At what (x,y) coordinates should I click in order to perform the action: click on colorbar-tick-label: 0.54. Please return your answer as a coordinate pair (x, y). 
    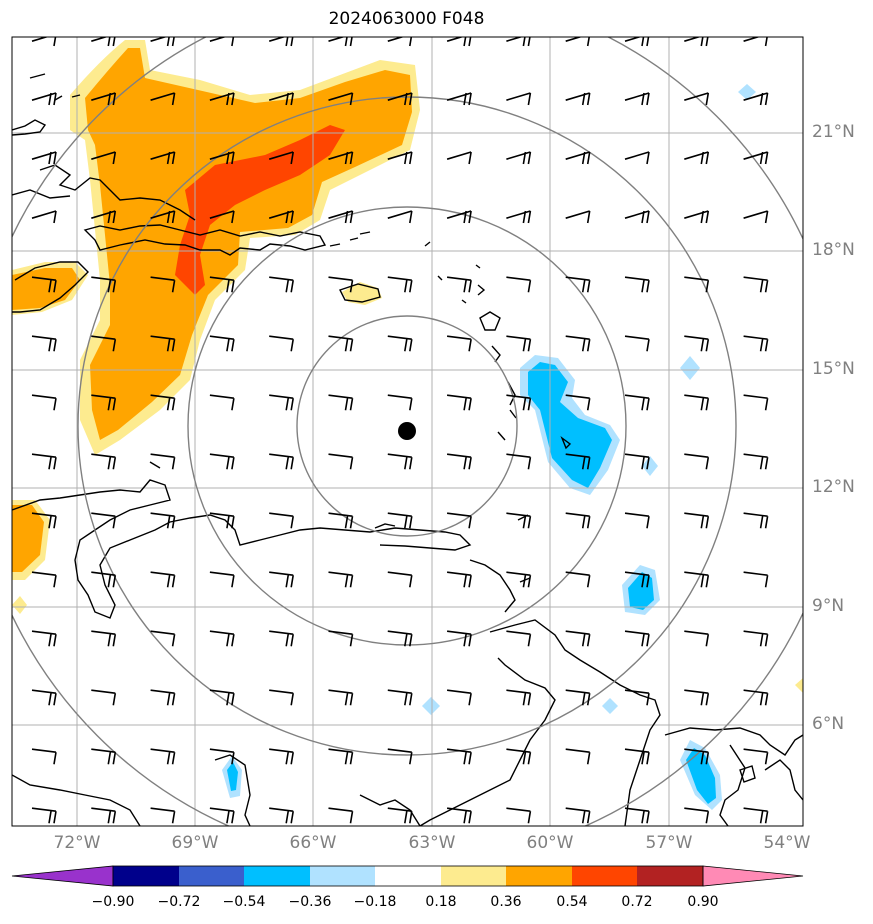
    Looking at the image, I should click on (572, 902).